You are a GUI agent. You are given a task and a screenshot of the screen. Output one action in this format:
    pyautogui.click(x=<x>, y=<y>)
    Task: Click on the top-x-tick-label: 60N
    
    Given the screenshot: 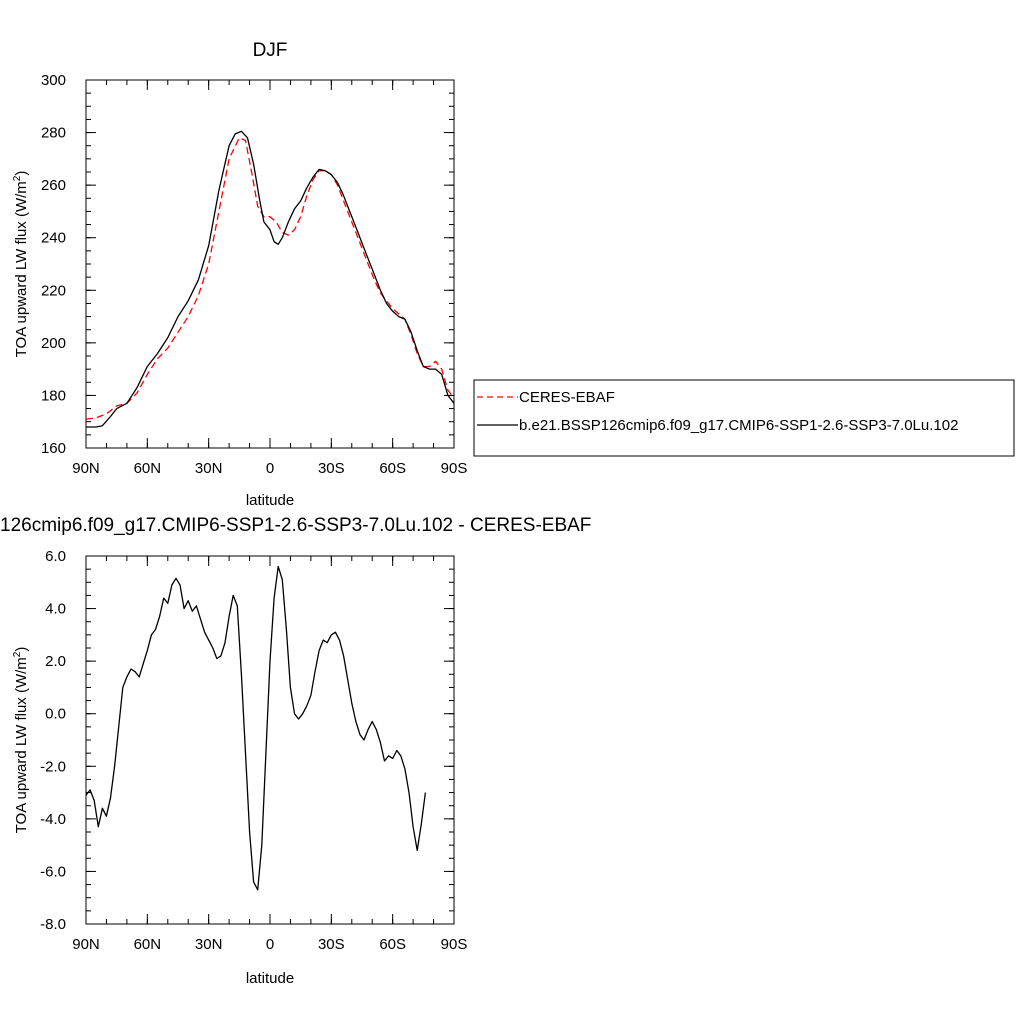 What is the action you would take?
    pyautogui.click(x=148, y=468)
    